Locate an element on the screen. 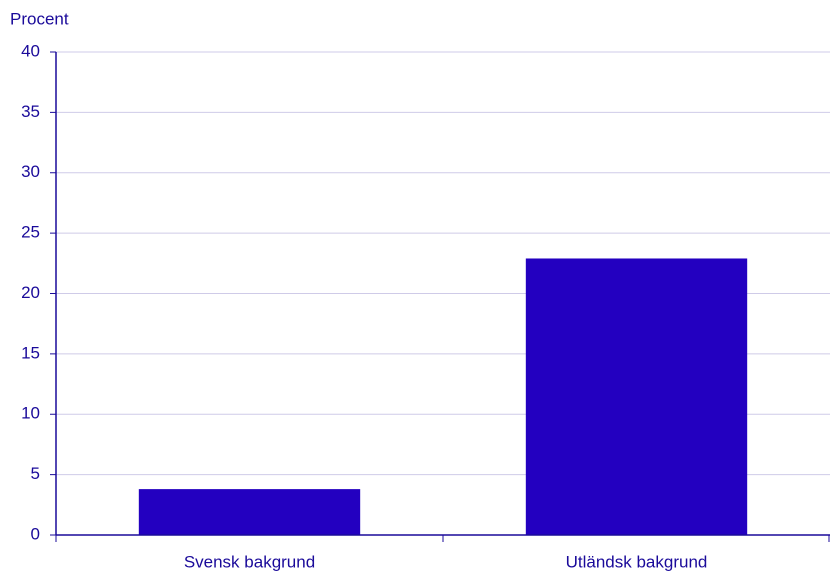  y-tick-label: 20 is located at coordinates (30, 292).